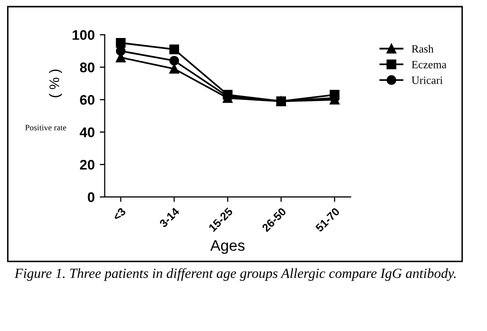  I want to click on legend-label: Uricari, so click(427, 80).